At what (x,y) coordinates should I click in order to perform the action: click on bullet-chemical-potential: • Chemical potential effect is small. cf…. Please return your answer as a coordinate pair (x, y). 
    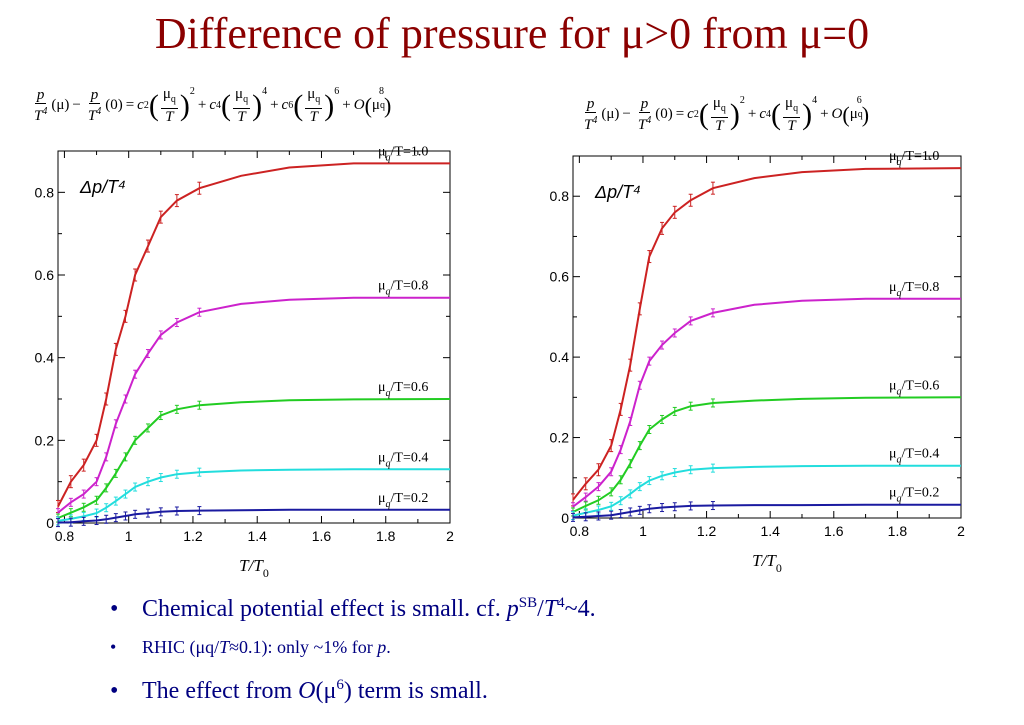
    Looking at the image, I should click on (550, 606).